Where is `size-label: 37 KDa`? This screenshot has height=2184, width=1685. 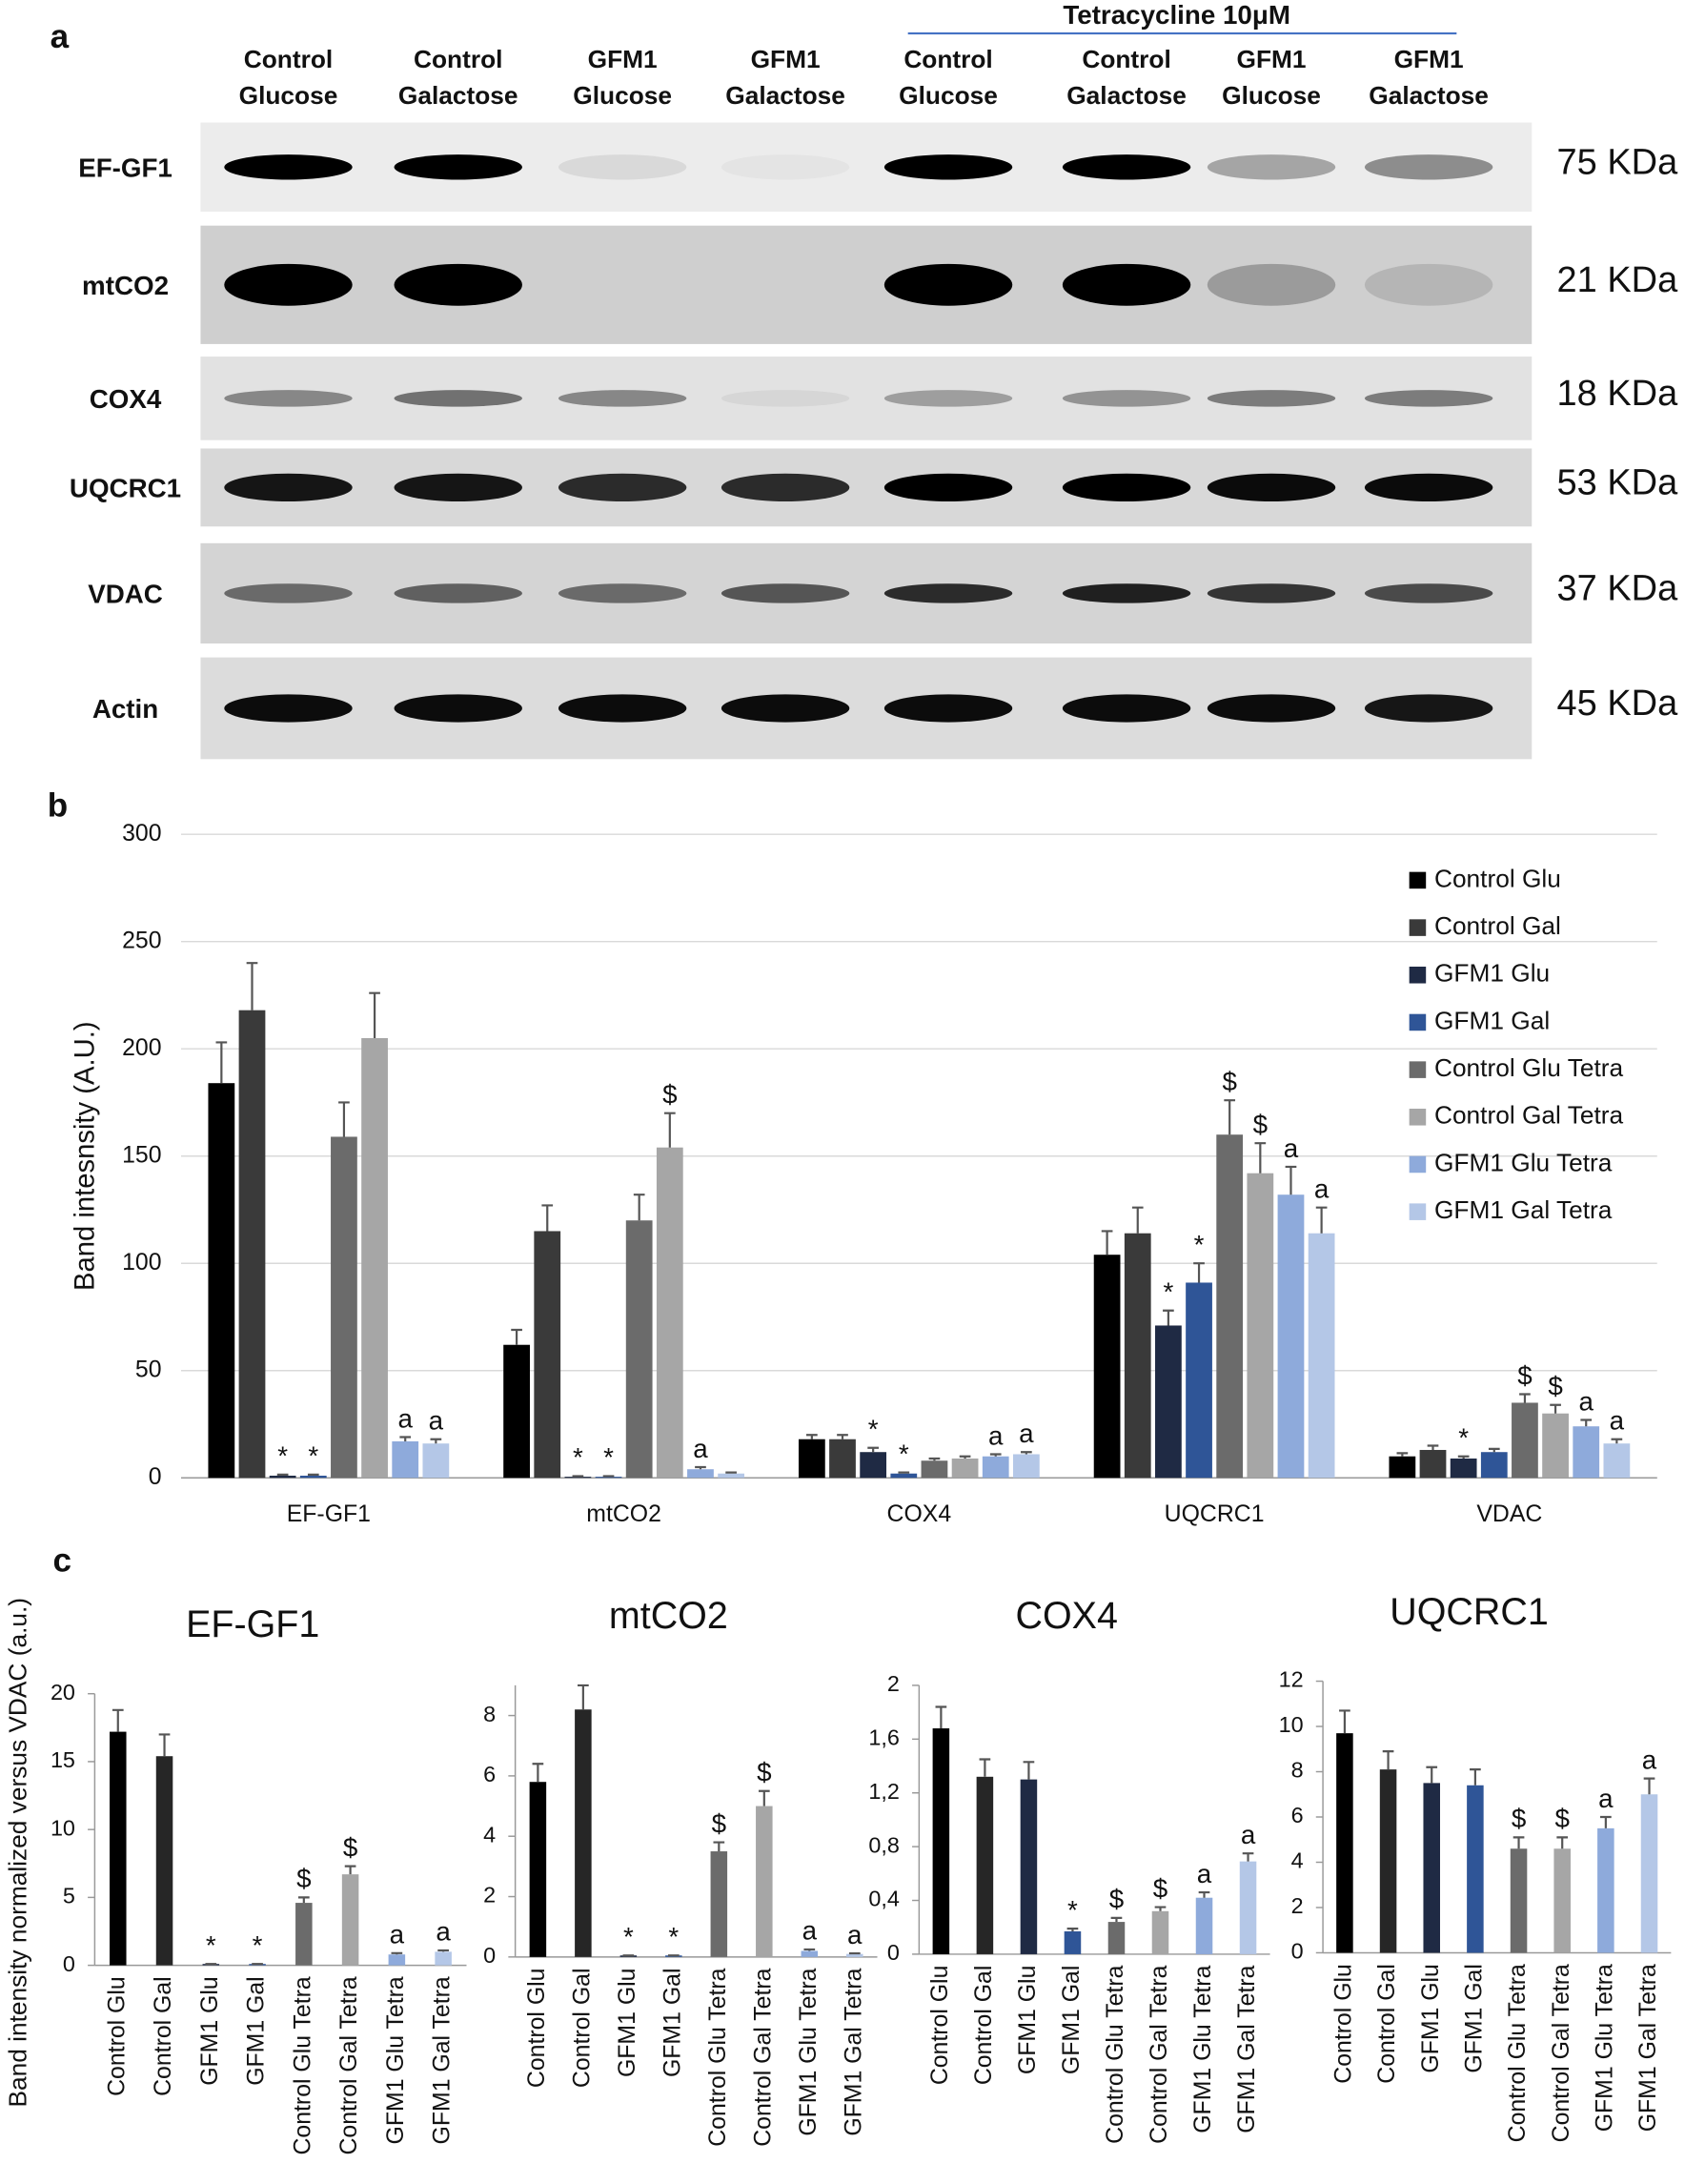
size-label: 37 KDa is located at coordinates (1618, 589).